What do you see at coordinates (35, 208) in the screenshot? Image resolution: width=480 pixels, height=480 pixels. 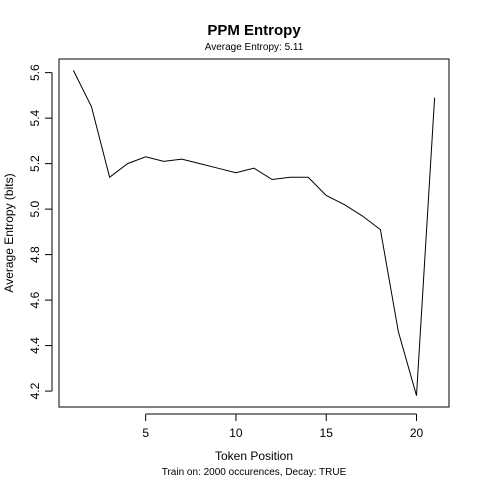 I see `y-tick-label: 5.0` at bounding box center [35, 208].